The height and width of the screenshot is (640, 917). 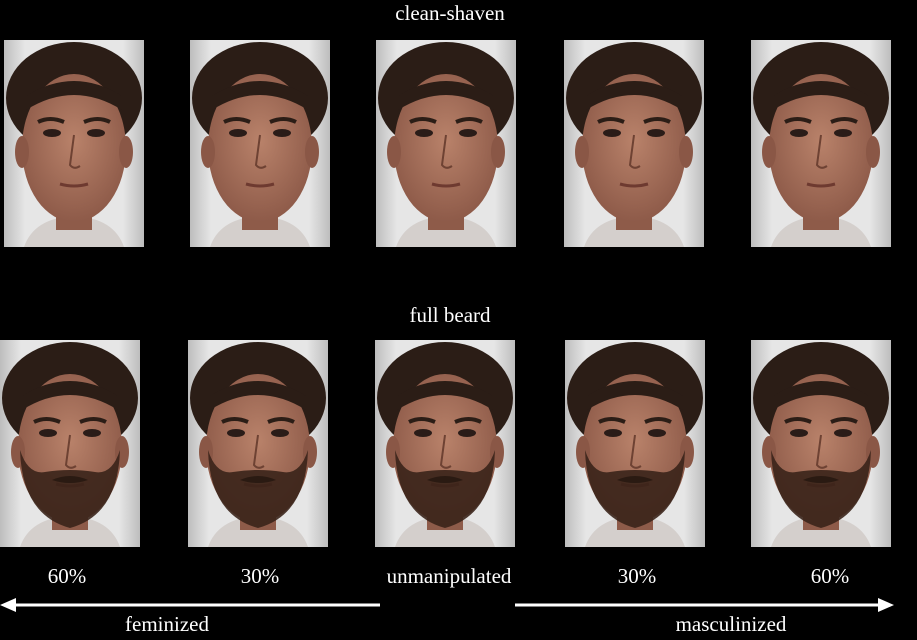 I want to click on row-label: clean-shaven, so click(x=450, y=13).